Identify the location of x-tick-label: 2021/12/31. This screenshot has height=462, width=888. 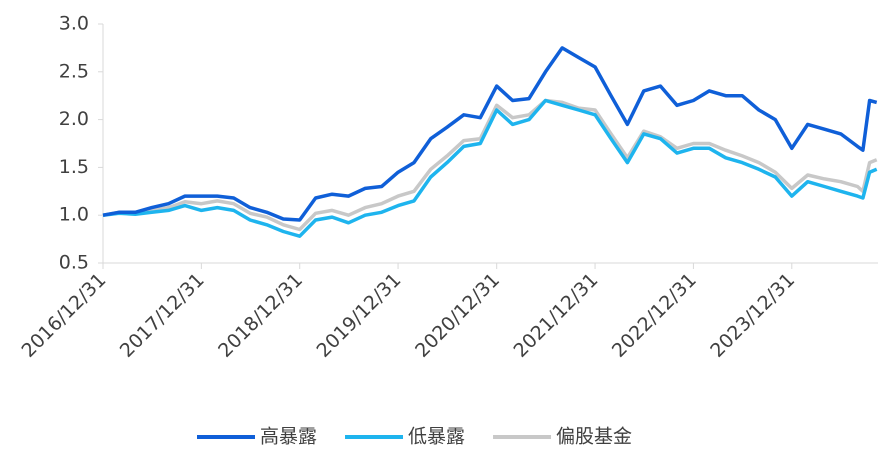
(555, 315).